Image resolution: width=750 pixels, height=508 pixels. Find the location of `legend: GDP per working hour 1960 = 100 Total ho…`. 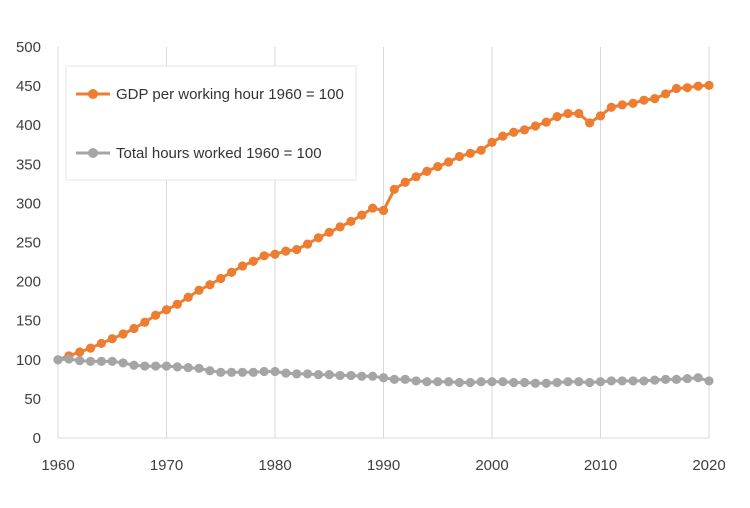

legend: GDP per working hour 1960 = 100 Total ho… is located at coordinates (211, 123).